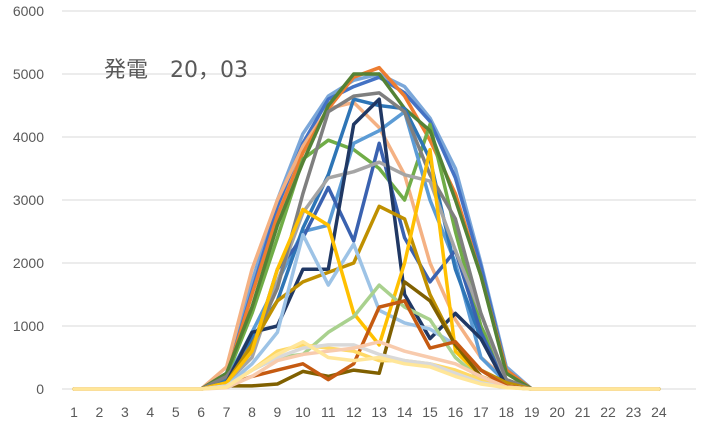 The height and width of the screenshot is (428, 722). Describe the element at coordinates (430, 412) in the screenshot. I see `x-tick-label: 15` at that location.